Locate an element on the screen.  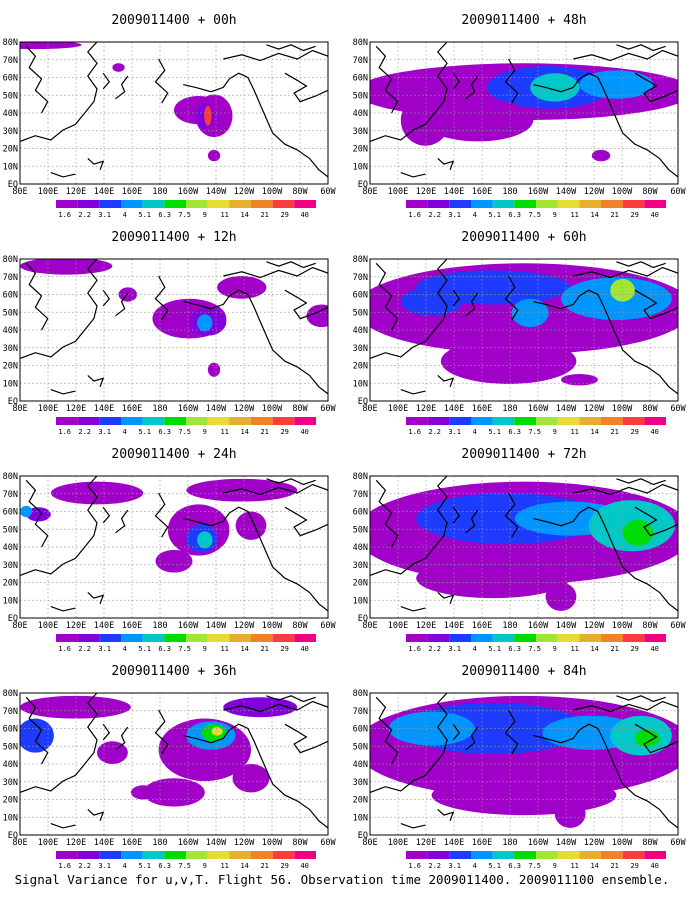
map-background is located at coordinates (174, 113).